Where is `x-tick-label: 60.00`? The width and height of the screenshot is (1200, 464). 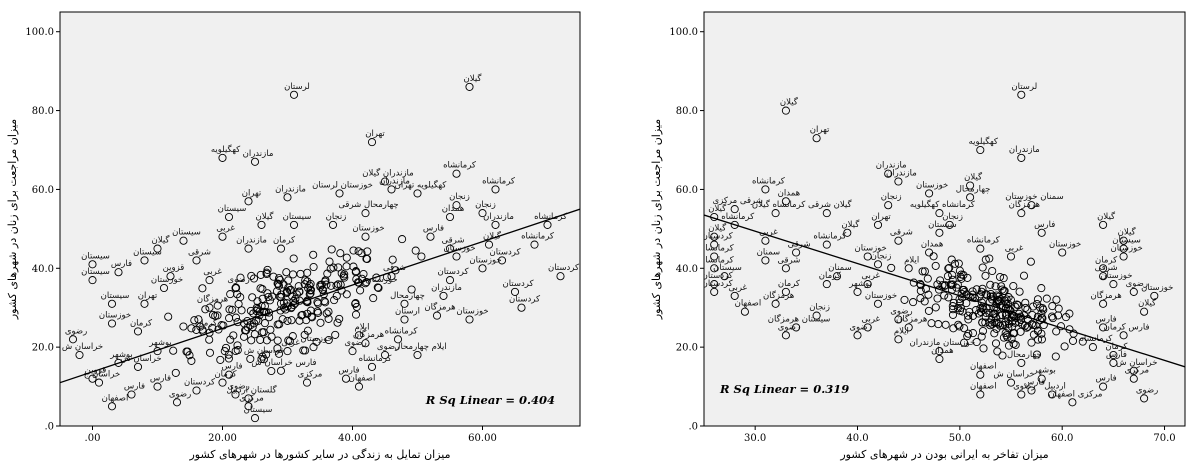 x-tick-label: 60.00 is located at coordinates (482, 438).